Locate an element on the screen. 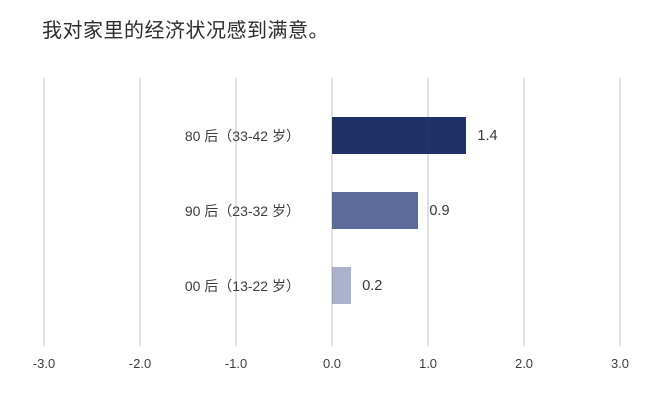 Image resolution: width=672 pixels, height=404 pixels. bar-row: 80 后（33-42 岁） 1.4 is located at coordinates (332, 135).